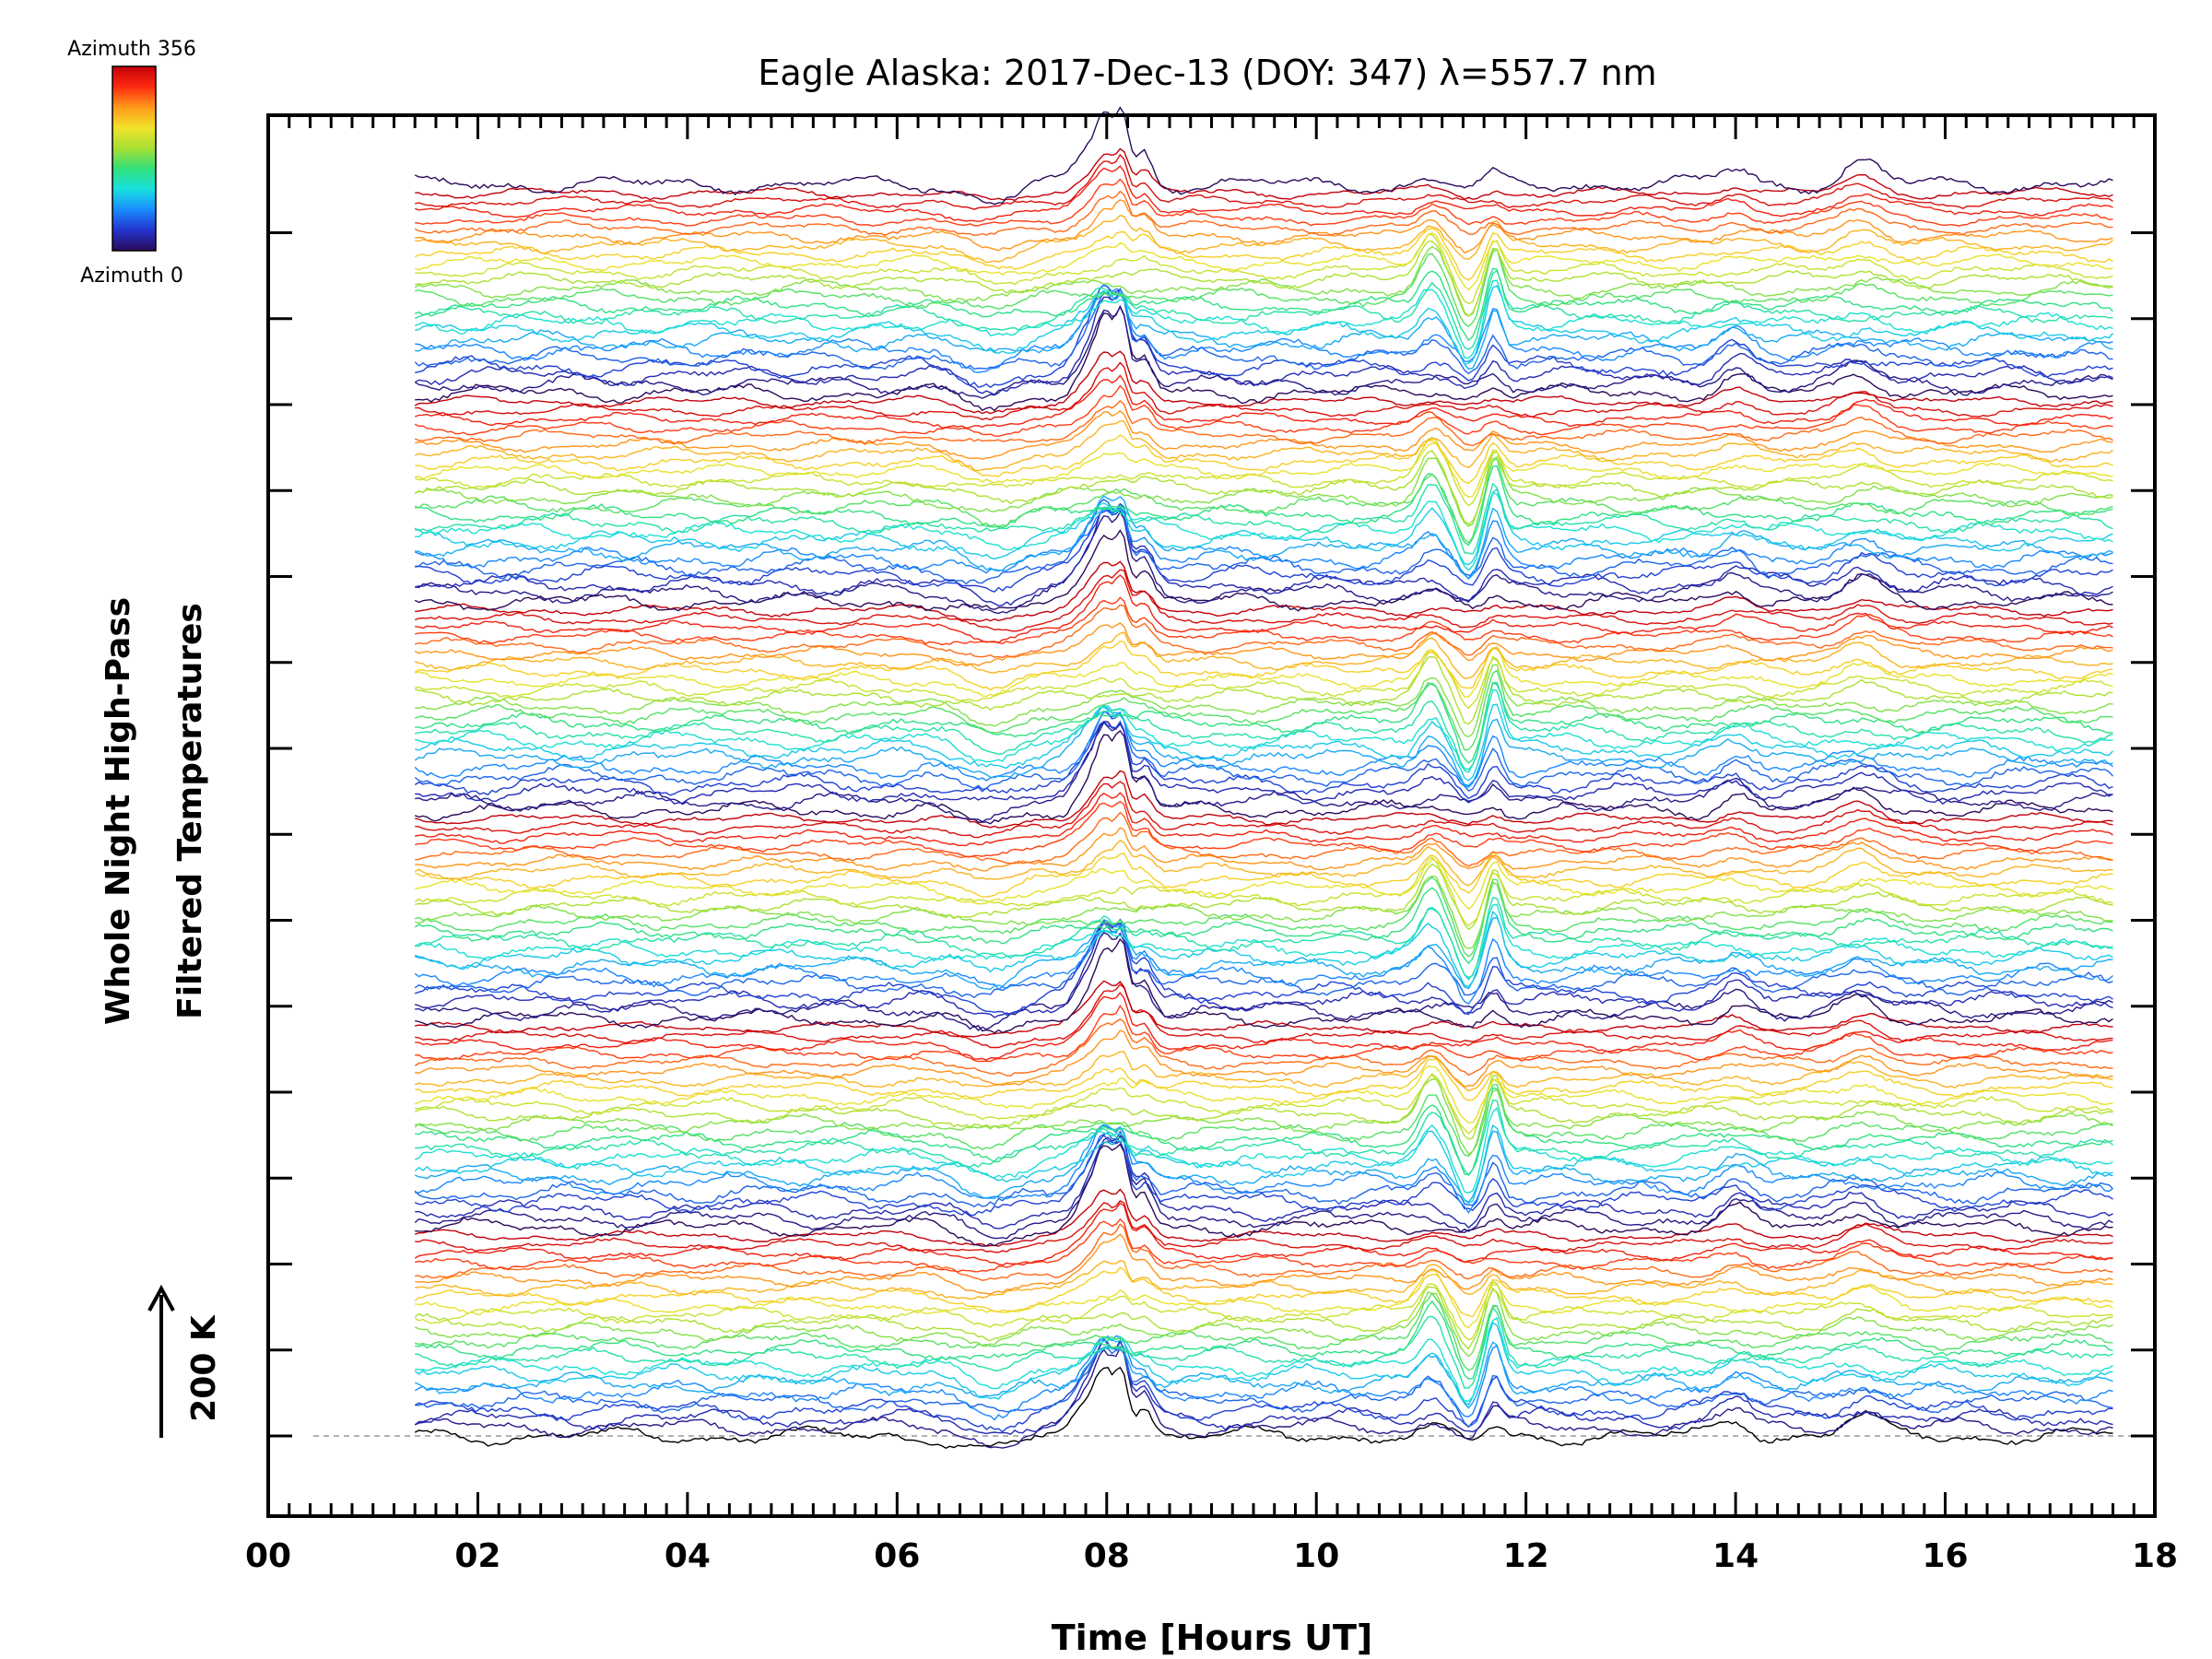 Image resolution: width=2212 pixels, height=1659 pixels. I want to click on x-tick-label: 02, so click(477, 1556).